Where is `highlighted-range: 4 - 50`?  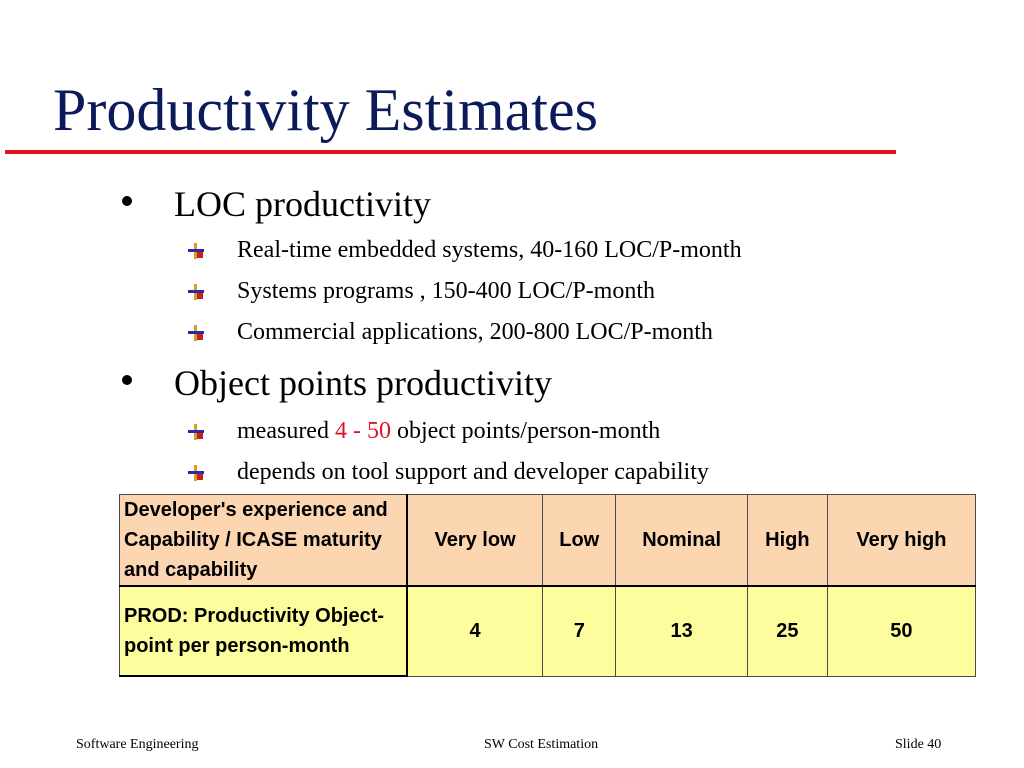 highlighted-range: 4 - 50 is located at coordinates (362, 431).